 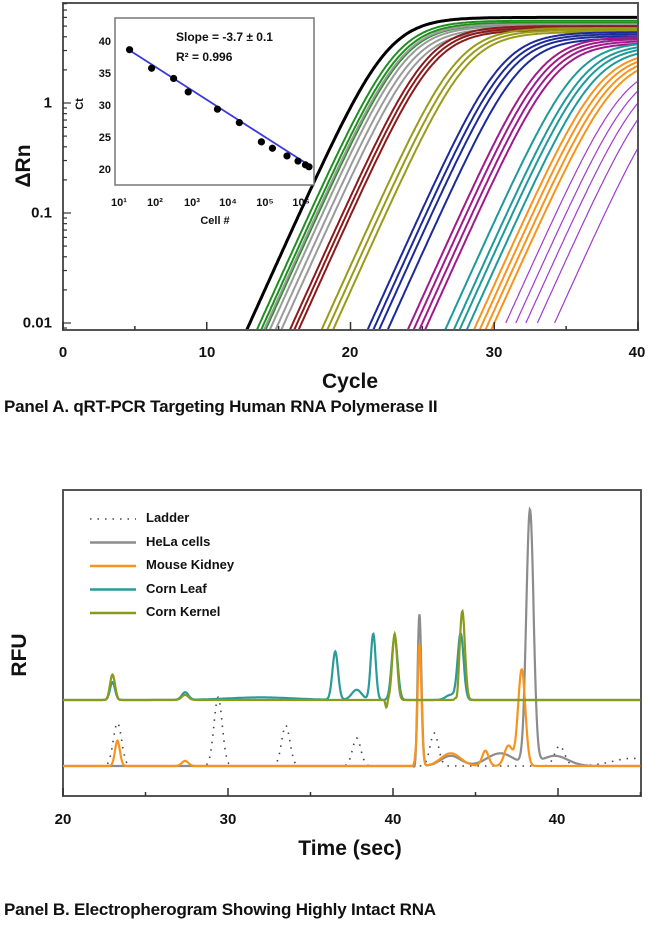 What do you see at coordinates (104, 138) in the screenshot?
I see `inset-y-tick: 25` at bounding box center [104, 138].